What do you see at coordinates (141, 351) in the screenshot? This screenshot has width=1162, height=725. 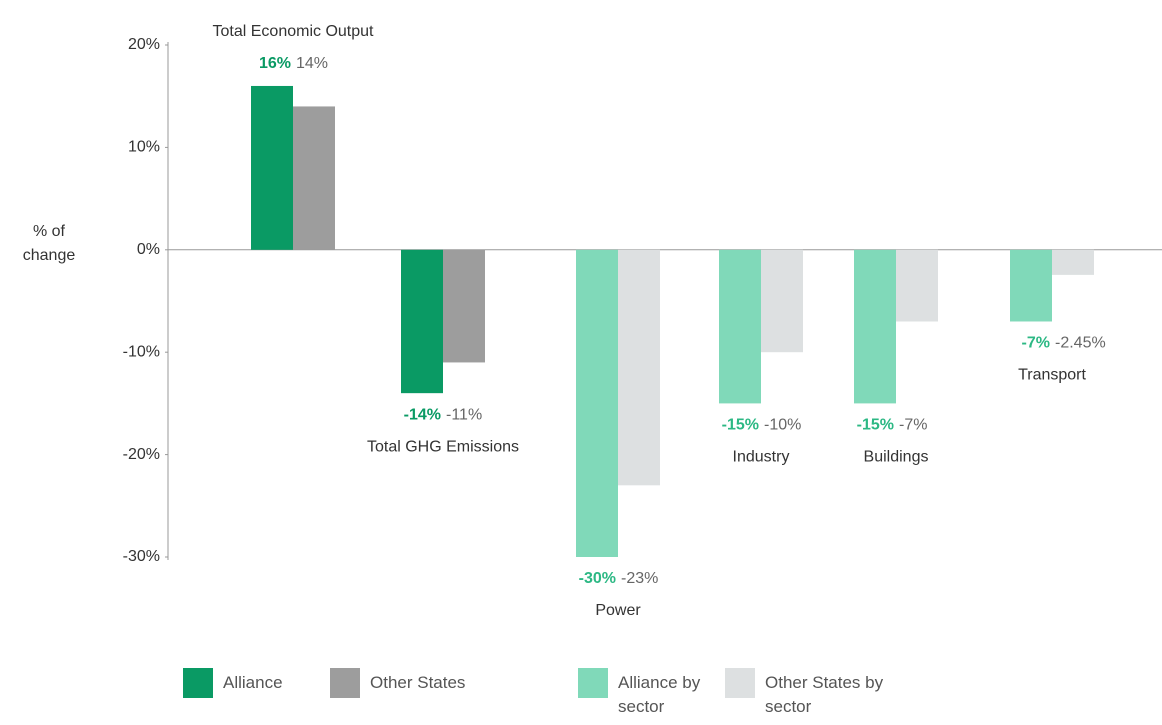 I see `y-tick-label: -10%` at bounding box center [141, 351].